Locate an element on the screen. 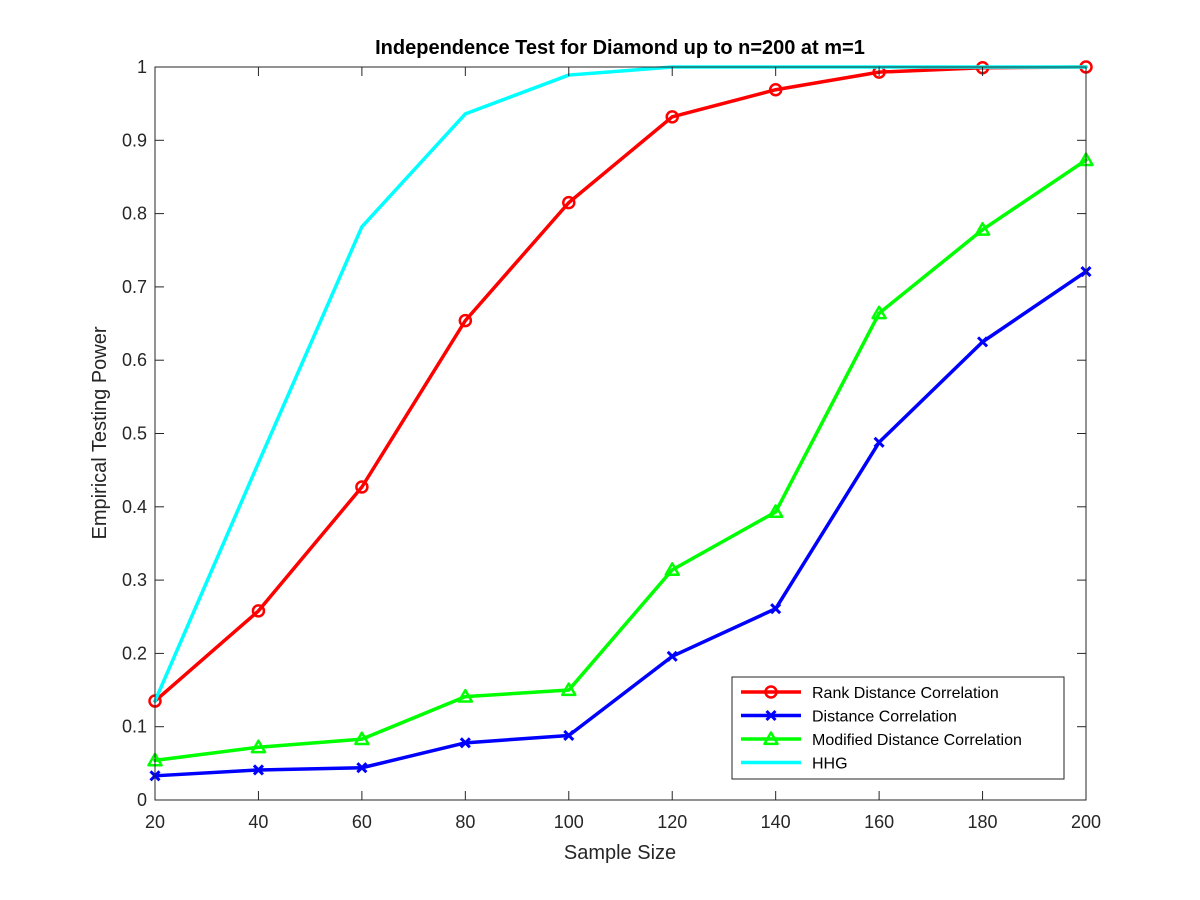 Image resolution: width=1200 pixels, height=900 pixels. x-tick-label: 180 is located at coordinates (983, 822).